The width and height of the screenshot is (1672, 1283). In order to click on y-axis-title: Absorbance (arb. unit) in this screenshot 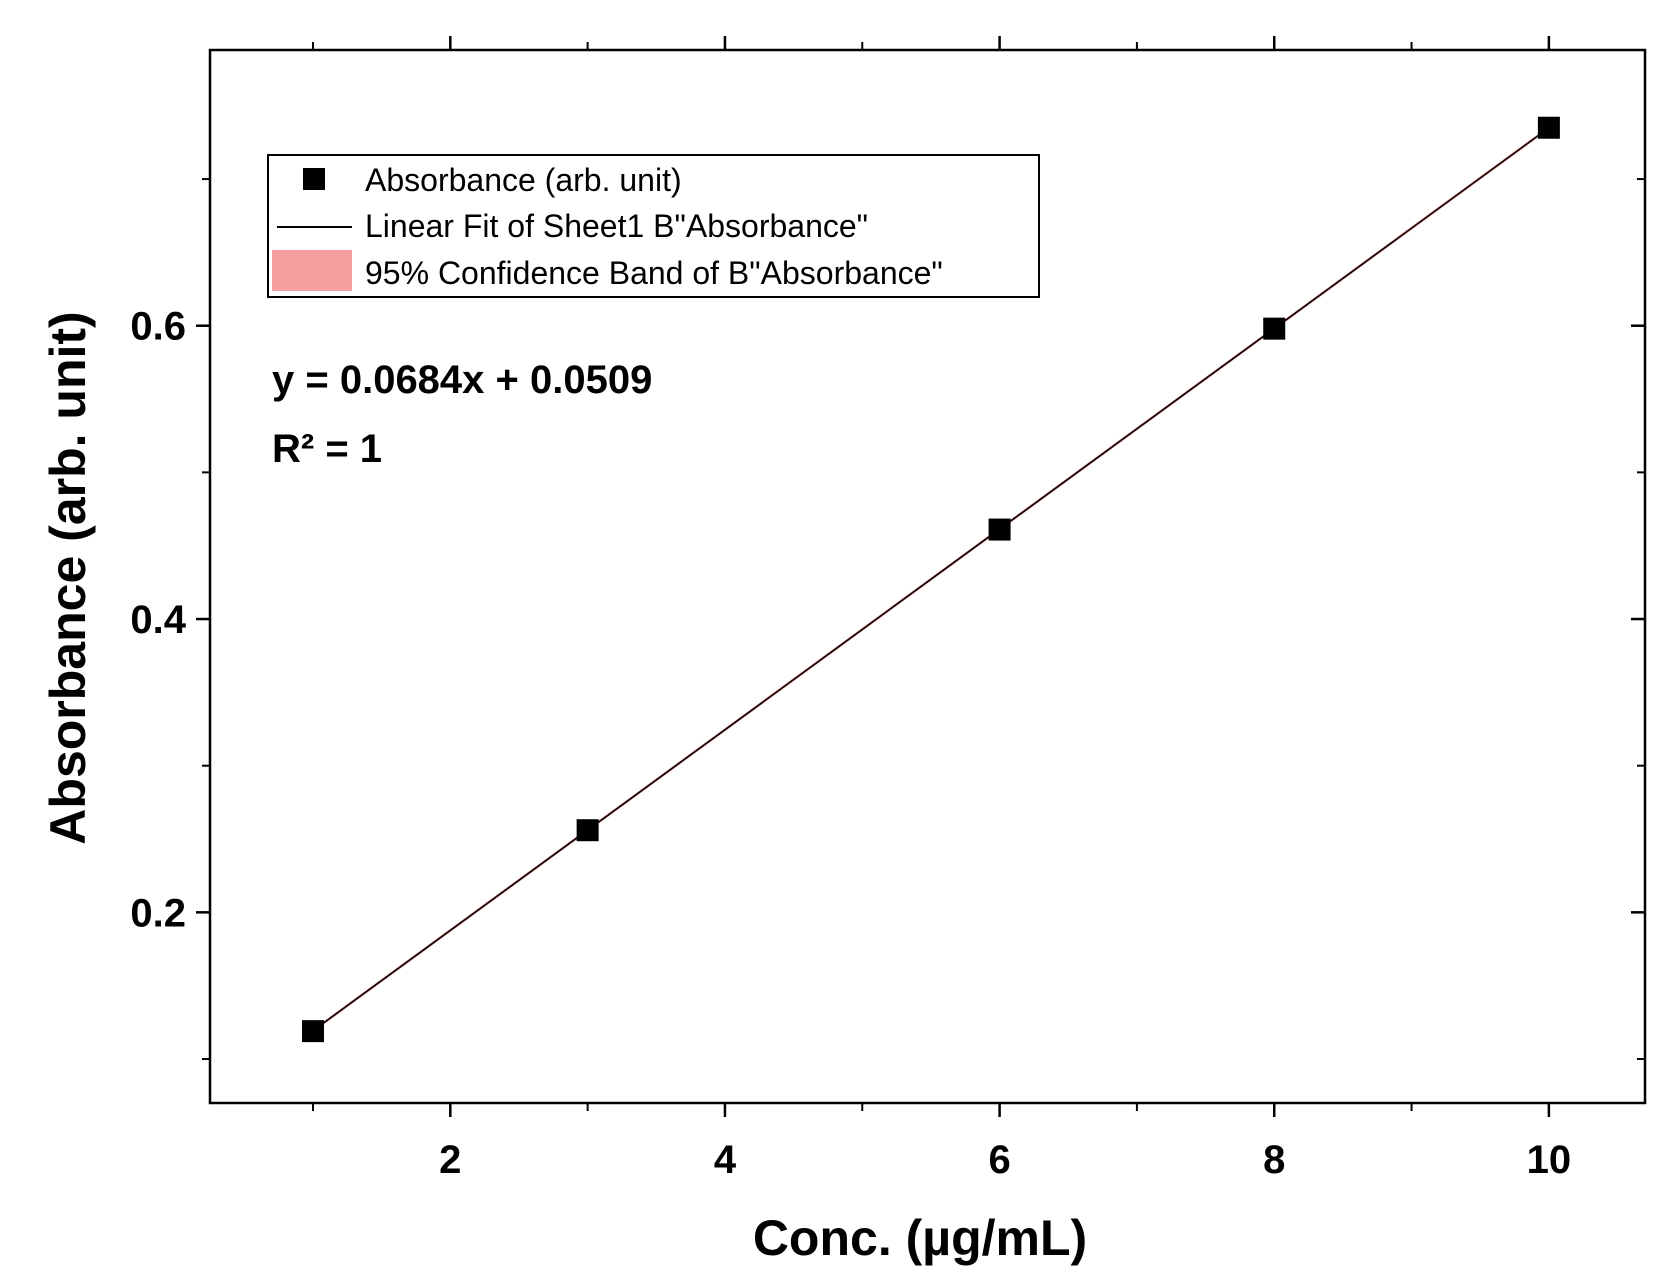, I will do `click(68, 577)`.